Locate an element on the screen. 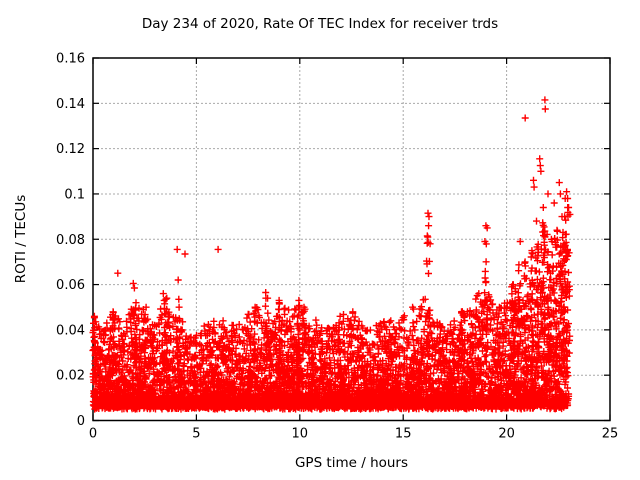 The image size is (640, 480). y-tick-label: 0.04 is located at coordinates (70, 330).